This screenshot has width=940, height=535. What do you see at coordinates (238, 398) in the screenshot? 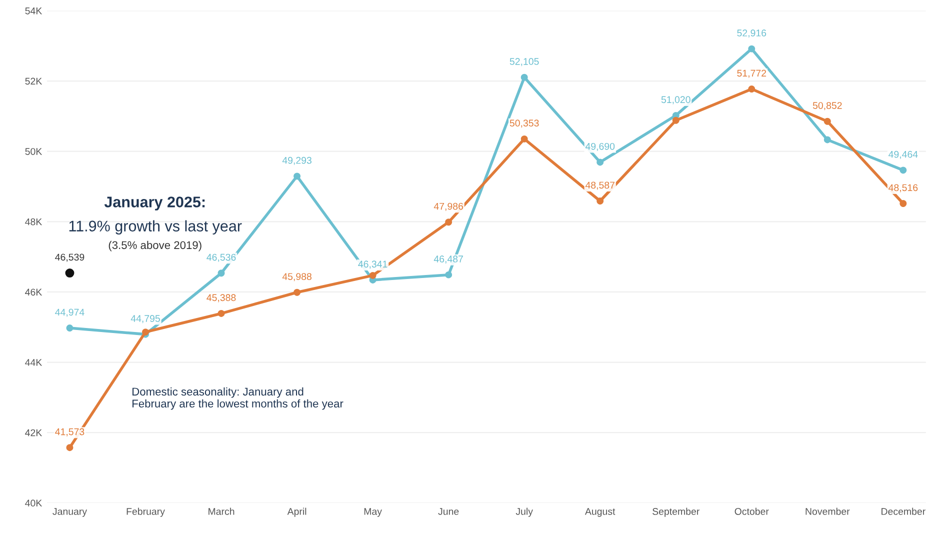
I see `annotation: Domestic seasonality: January and February are the lowest months of the year` at bounding box center [238, 398].